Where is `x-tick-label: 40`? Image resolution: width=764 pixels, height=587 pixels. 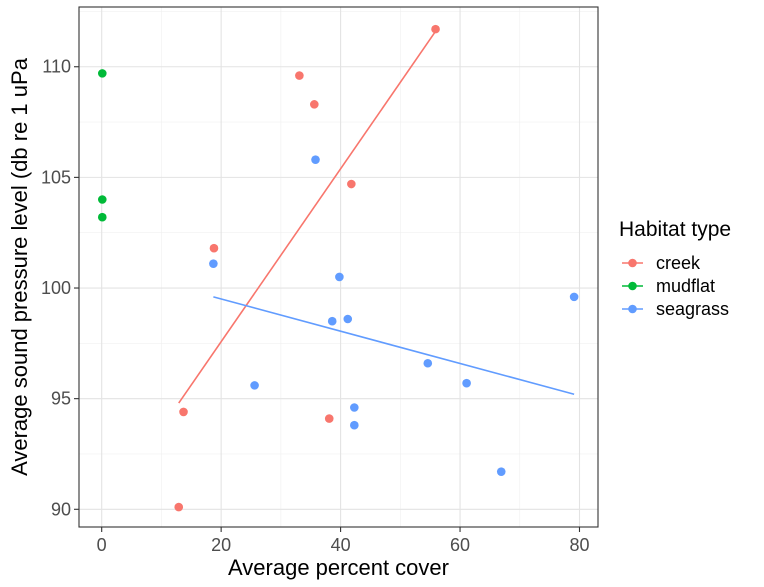
x-tick-label: 40 is located at coordinates (341, 545).